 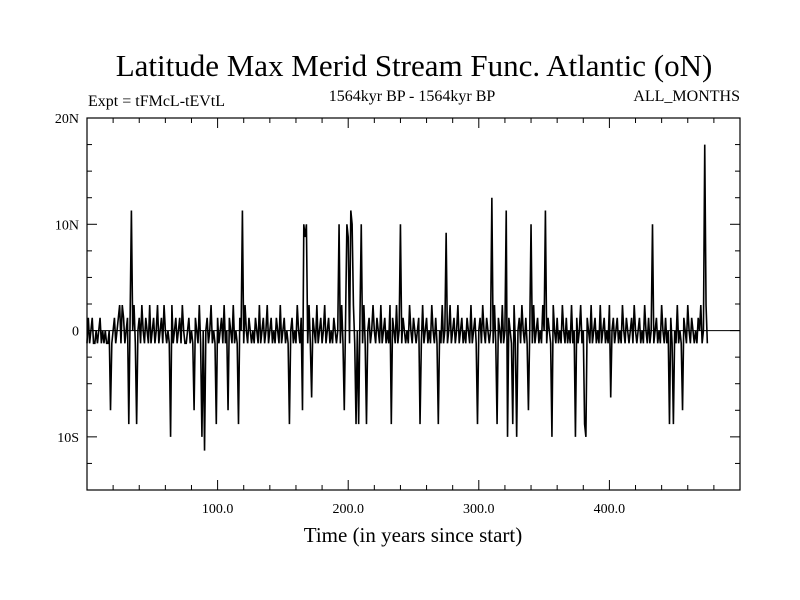 What do you see at coordinates (67, 119) in the screenshot?
I see `y-tick-label: 20N` at bounding box center [67, 119].